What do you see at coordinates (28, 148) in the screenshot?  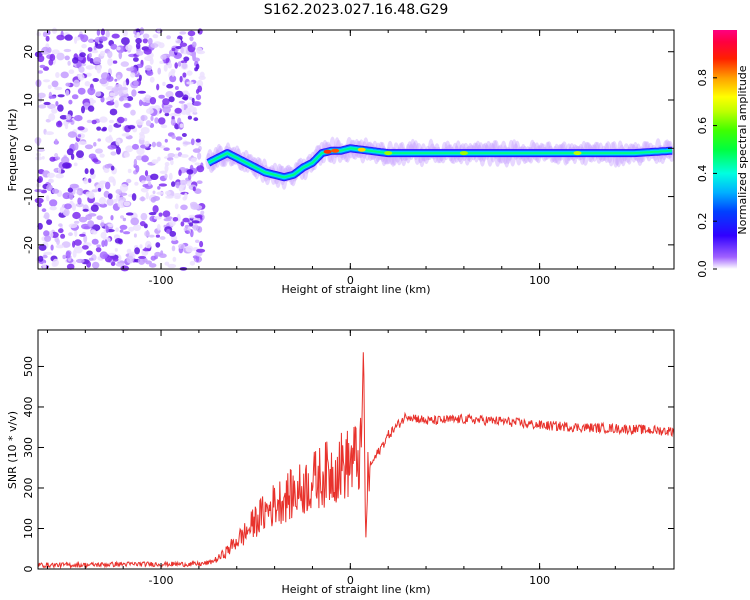 I see `y-tick-label: 0` at bounding box center [28, 148].